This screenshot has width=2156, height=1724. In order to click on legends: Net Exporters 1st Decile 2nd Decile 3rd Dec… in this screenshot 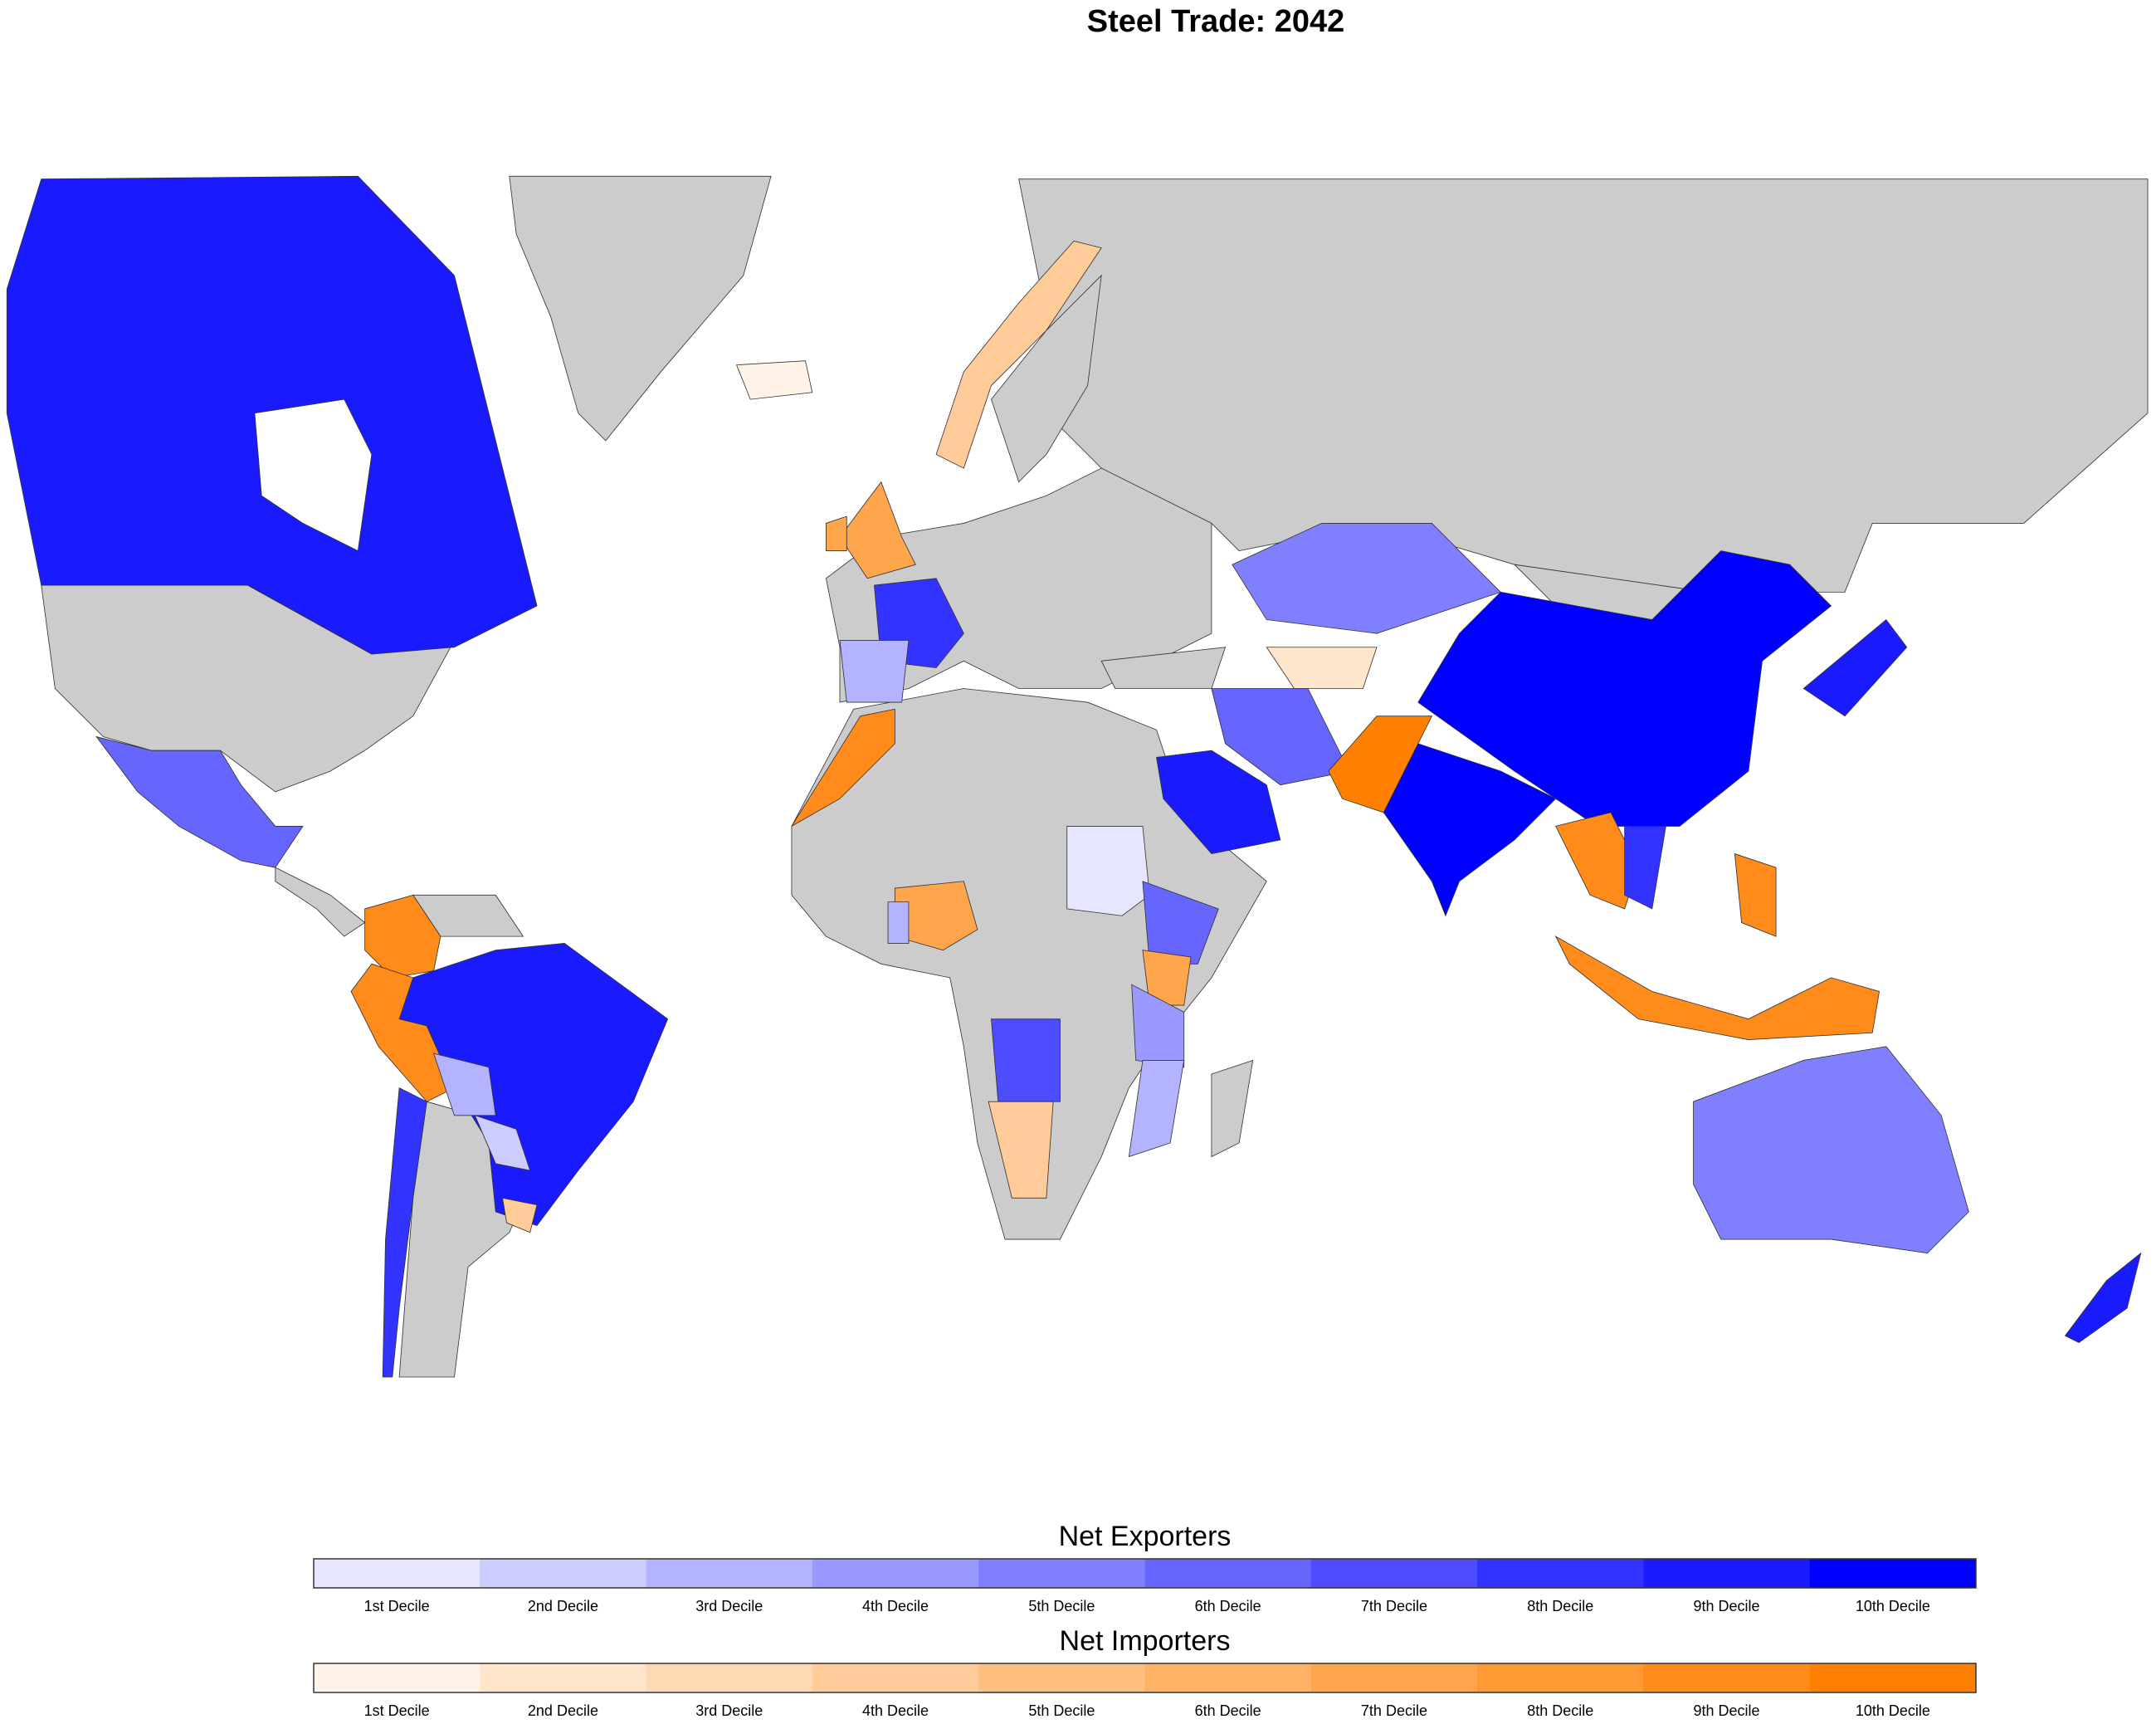, I will do `click(1145, 1620)`.